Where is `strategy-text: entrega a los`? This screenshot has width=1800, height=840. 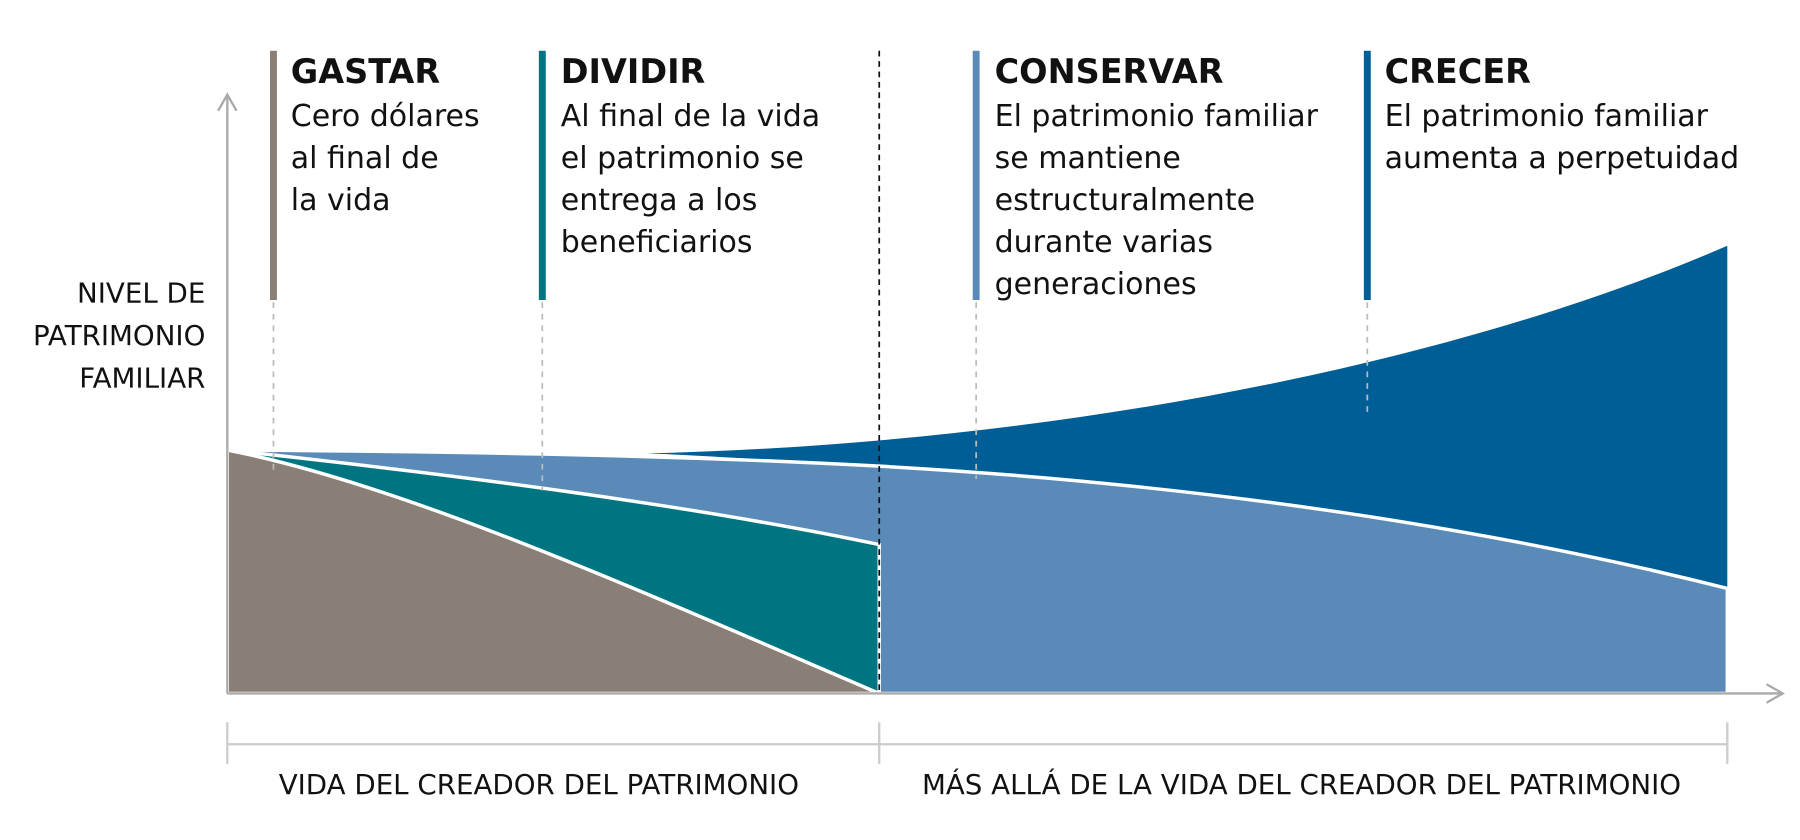
strategy-text: entrega a los is located at coordinates (659, 200).